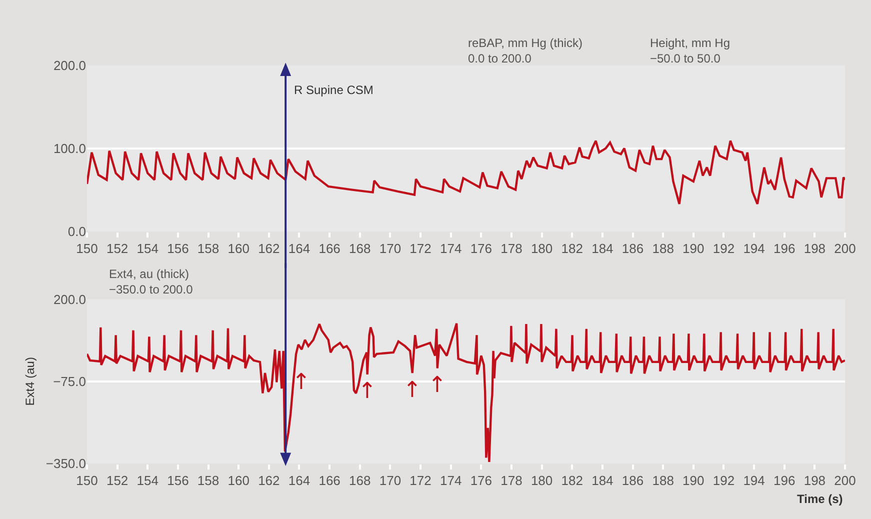 The width and height of the screenshot is (871, 519). Describe the element at coordinates (69, 381) in the screenshot. I see `y-tick-label: −75.0` at that location.